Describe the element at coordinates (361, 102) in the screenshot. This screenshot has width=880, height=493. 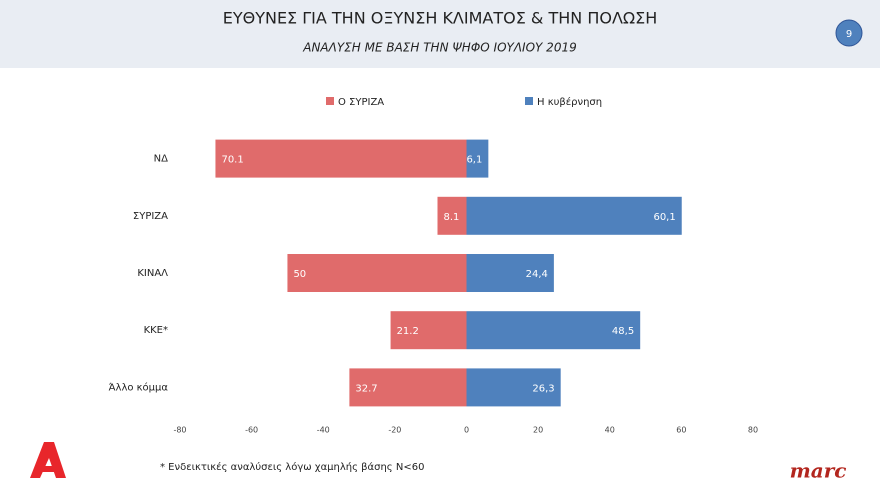
I see `legend-label: Ο ΣΥΡΙΖΑ` at that location.